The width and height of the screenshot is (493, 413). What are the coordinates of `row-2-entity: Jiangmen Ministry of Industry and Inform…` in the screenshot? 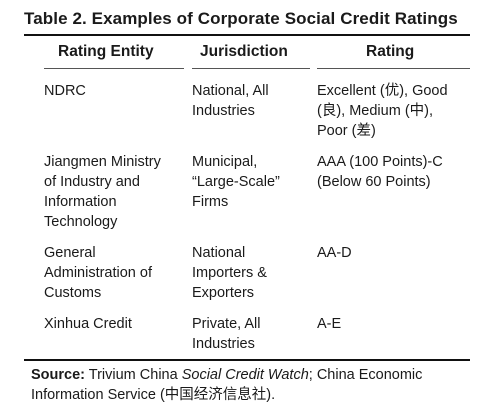 It's located at (102, 192).